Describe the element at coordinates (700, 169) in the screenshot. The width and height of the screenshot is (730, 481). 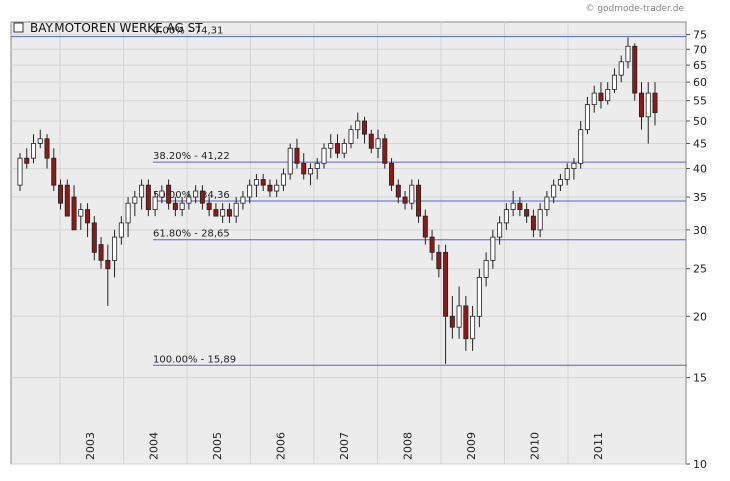
I see `y-tick-label: 40` at that location.